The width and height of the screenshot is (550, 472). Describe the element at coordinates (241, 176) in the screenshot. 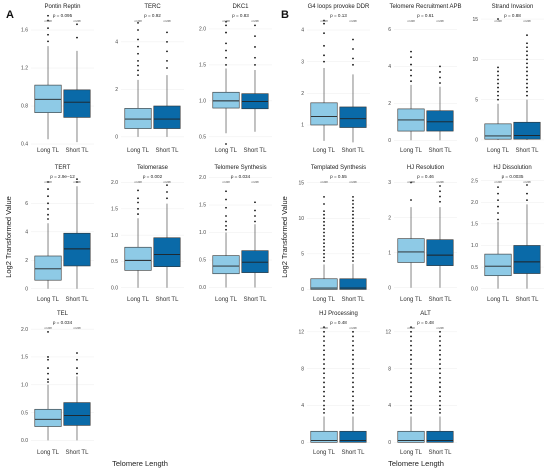

I see `p-value: p = 0.034` at that location.